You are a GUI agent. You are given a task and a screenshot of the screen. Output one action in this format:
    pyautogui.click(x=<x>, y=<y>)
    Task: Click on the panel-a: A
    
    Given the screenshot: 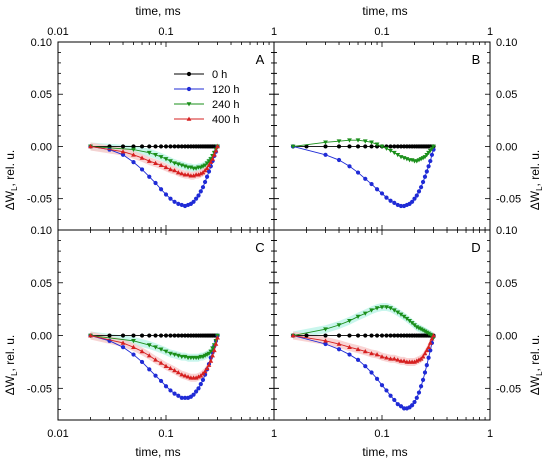 What is the action you would take?
    pyautogui.click(x=176, y=130)
    